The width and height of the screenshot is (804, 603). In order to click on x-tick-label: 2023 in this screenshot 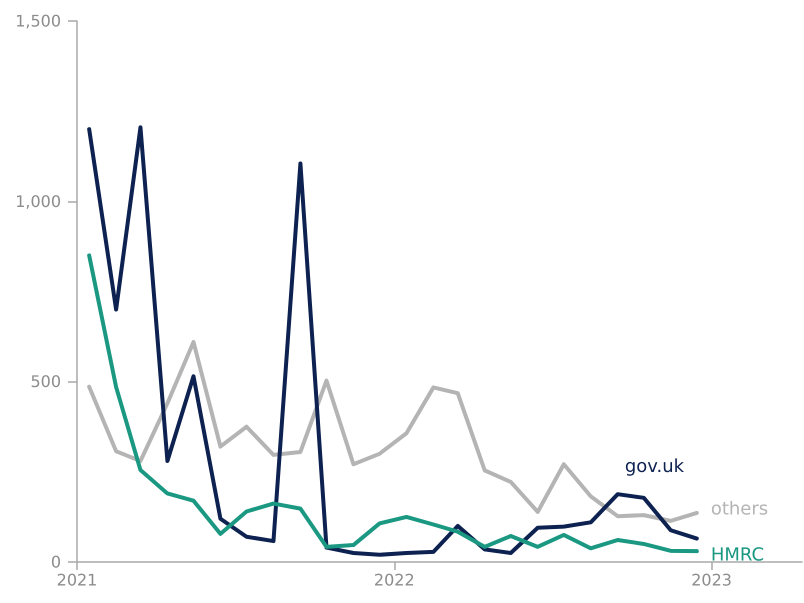, I will do `click(711, 580)`.